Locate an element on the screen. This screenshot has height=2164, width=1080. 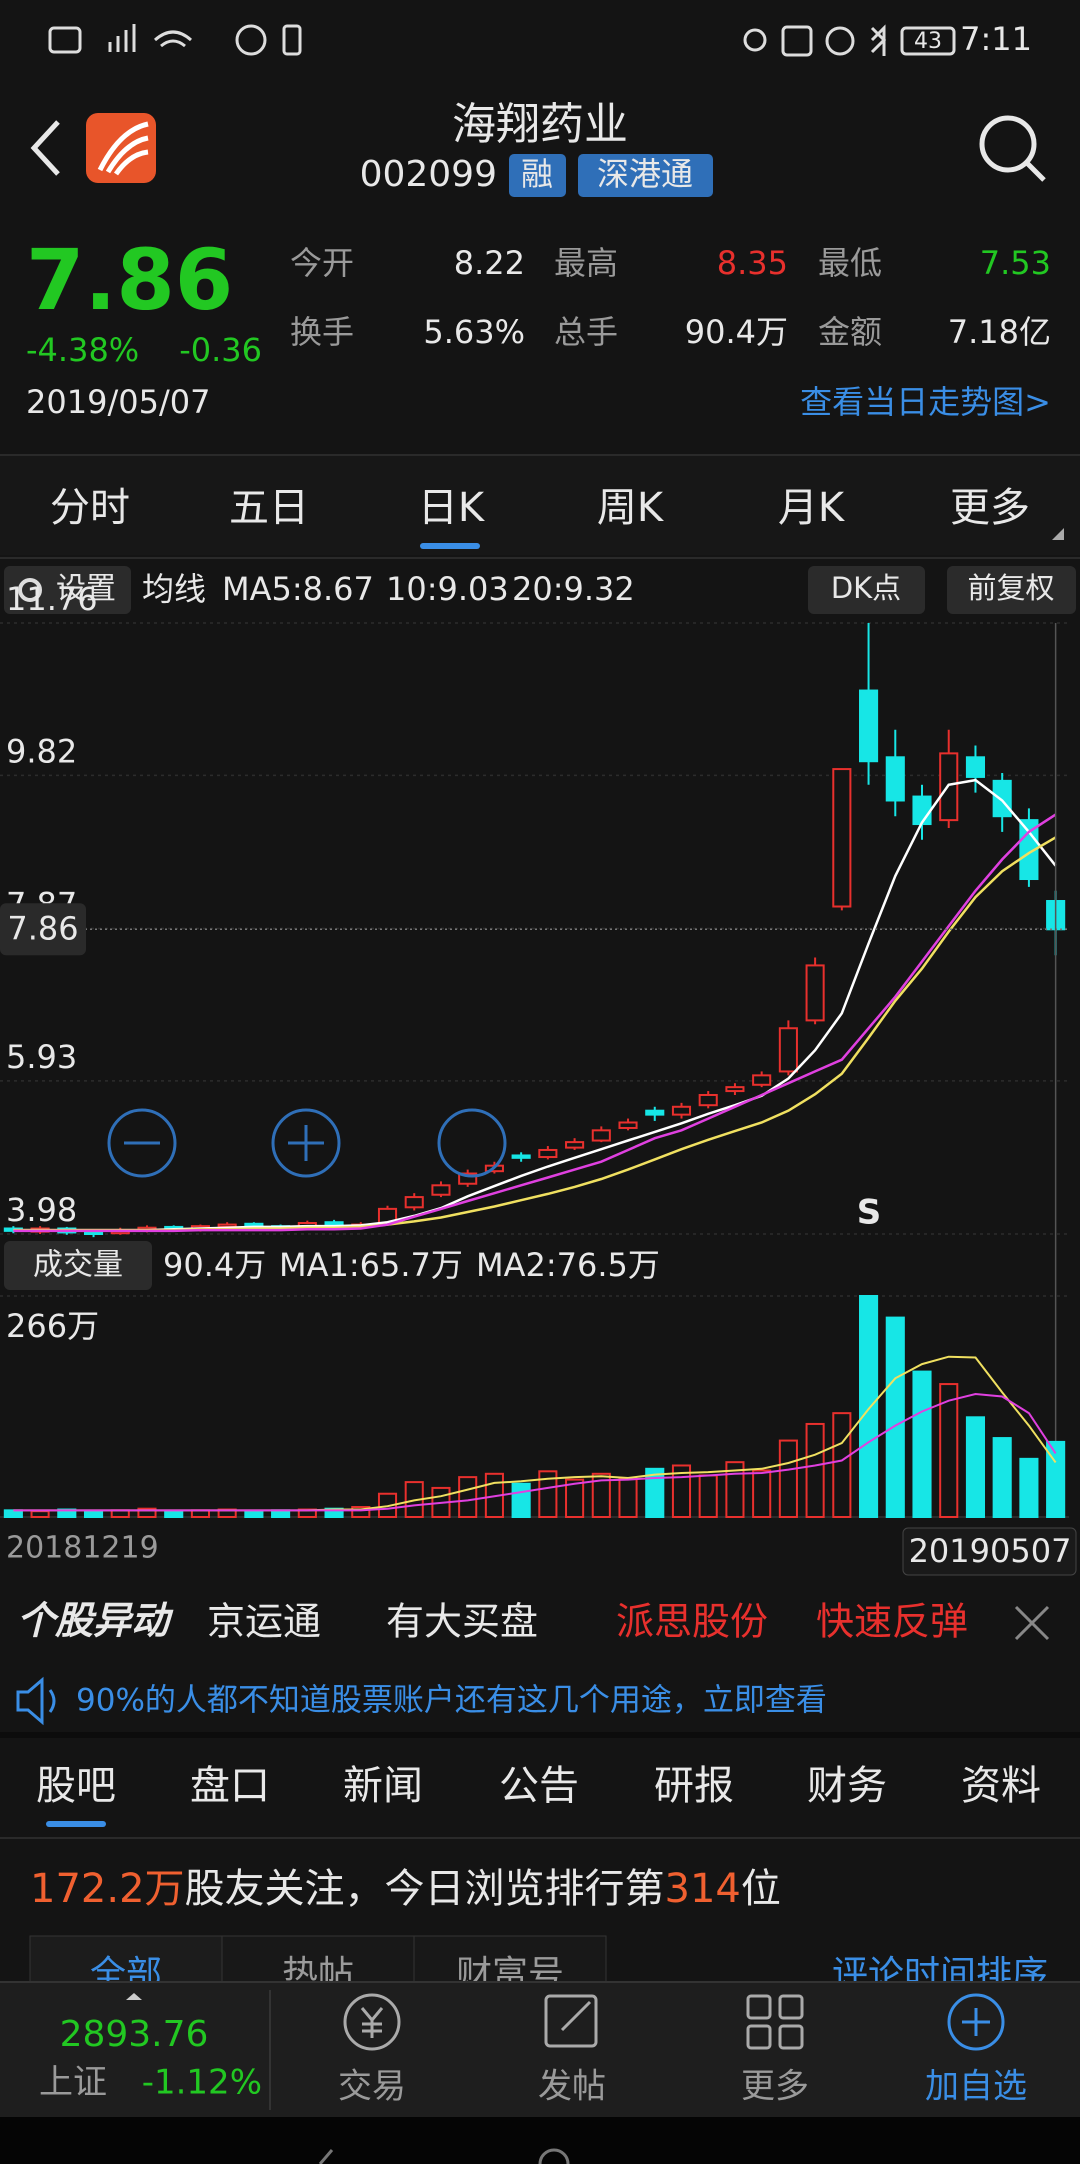
clock: 7:11 is located at coordinates (996, 39).